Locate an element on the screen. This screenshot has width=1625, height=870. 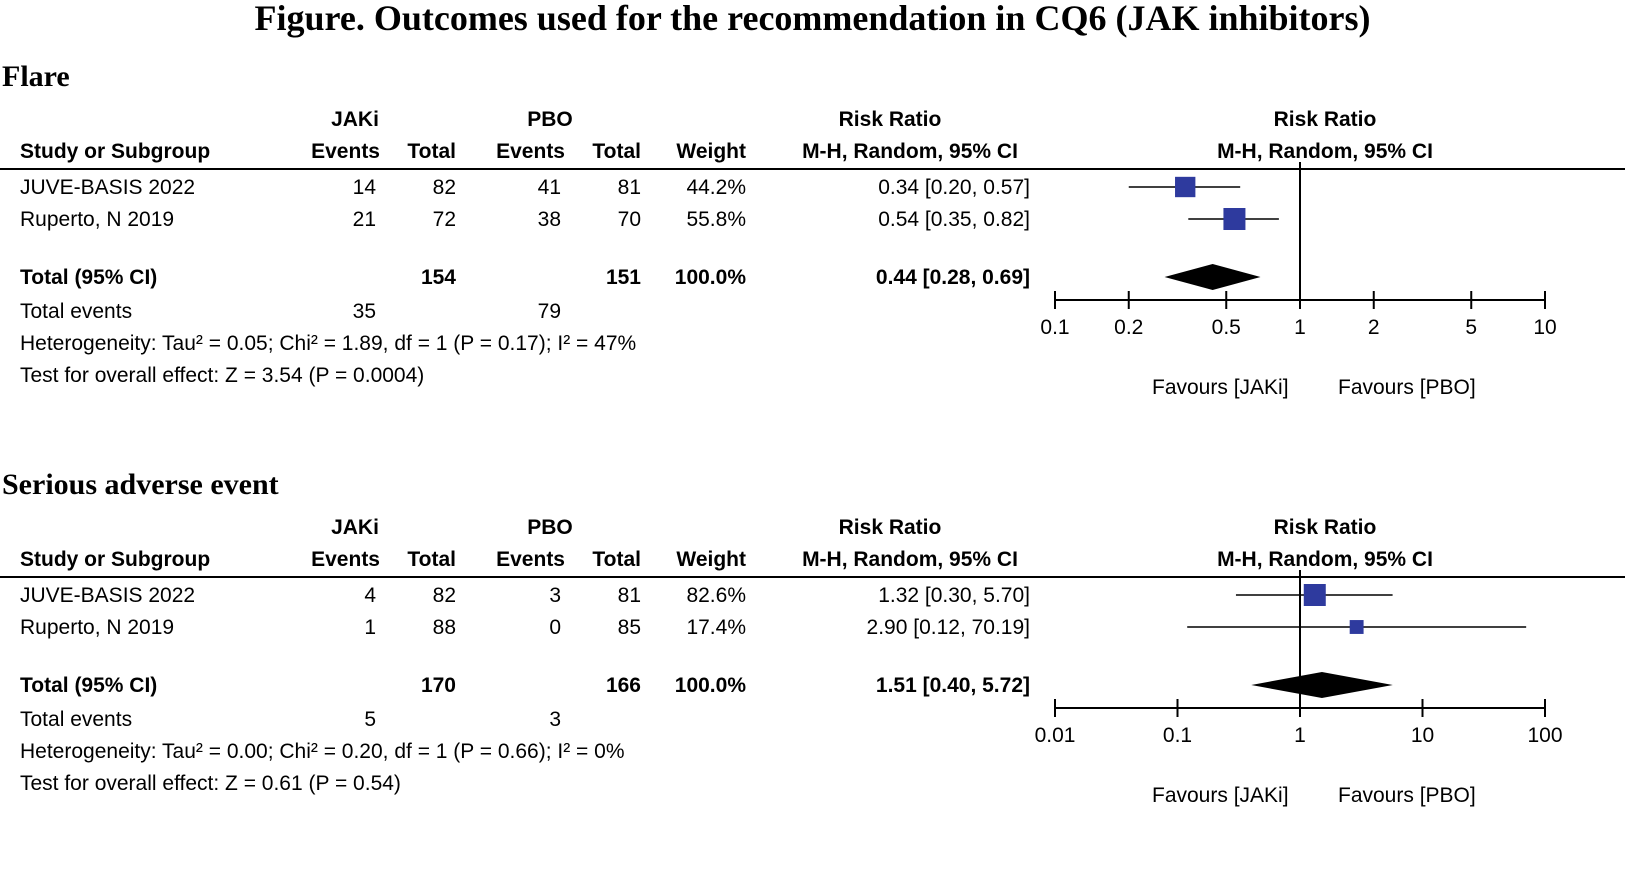
study-events2: 3 is located at coordinates (555, 595).